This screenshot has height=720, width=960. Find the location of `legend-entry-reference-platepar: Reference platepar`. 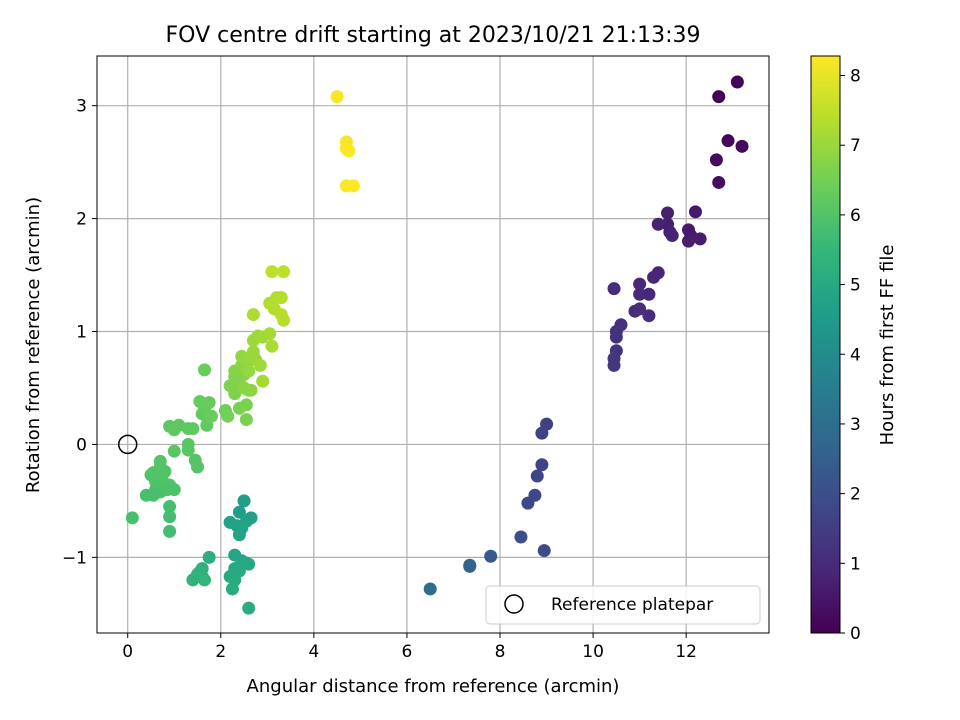

legend-entry-reference-platepar: Reference platepar is located at coordinates (632, 605).